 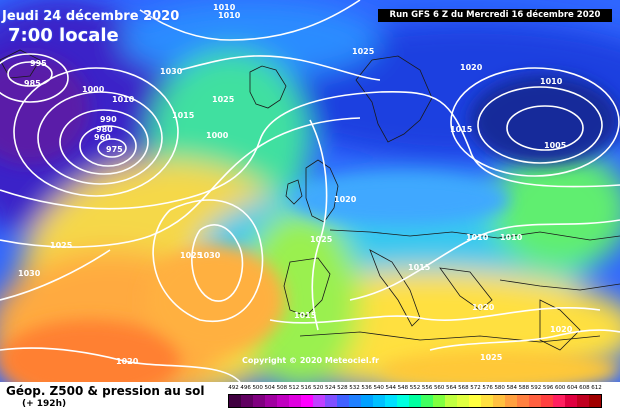 I want to click on color-scale-tick: 536, so click(x=366, y=388).